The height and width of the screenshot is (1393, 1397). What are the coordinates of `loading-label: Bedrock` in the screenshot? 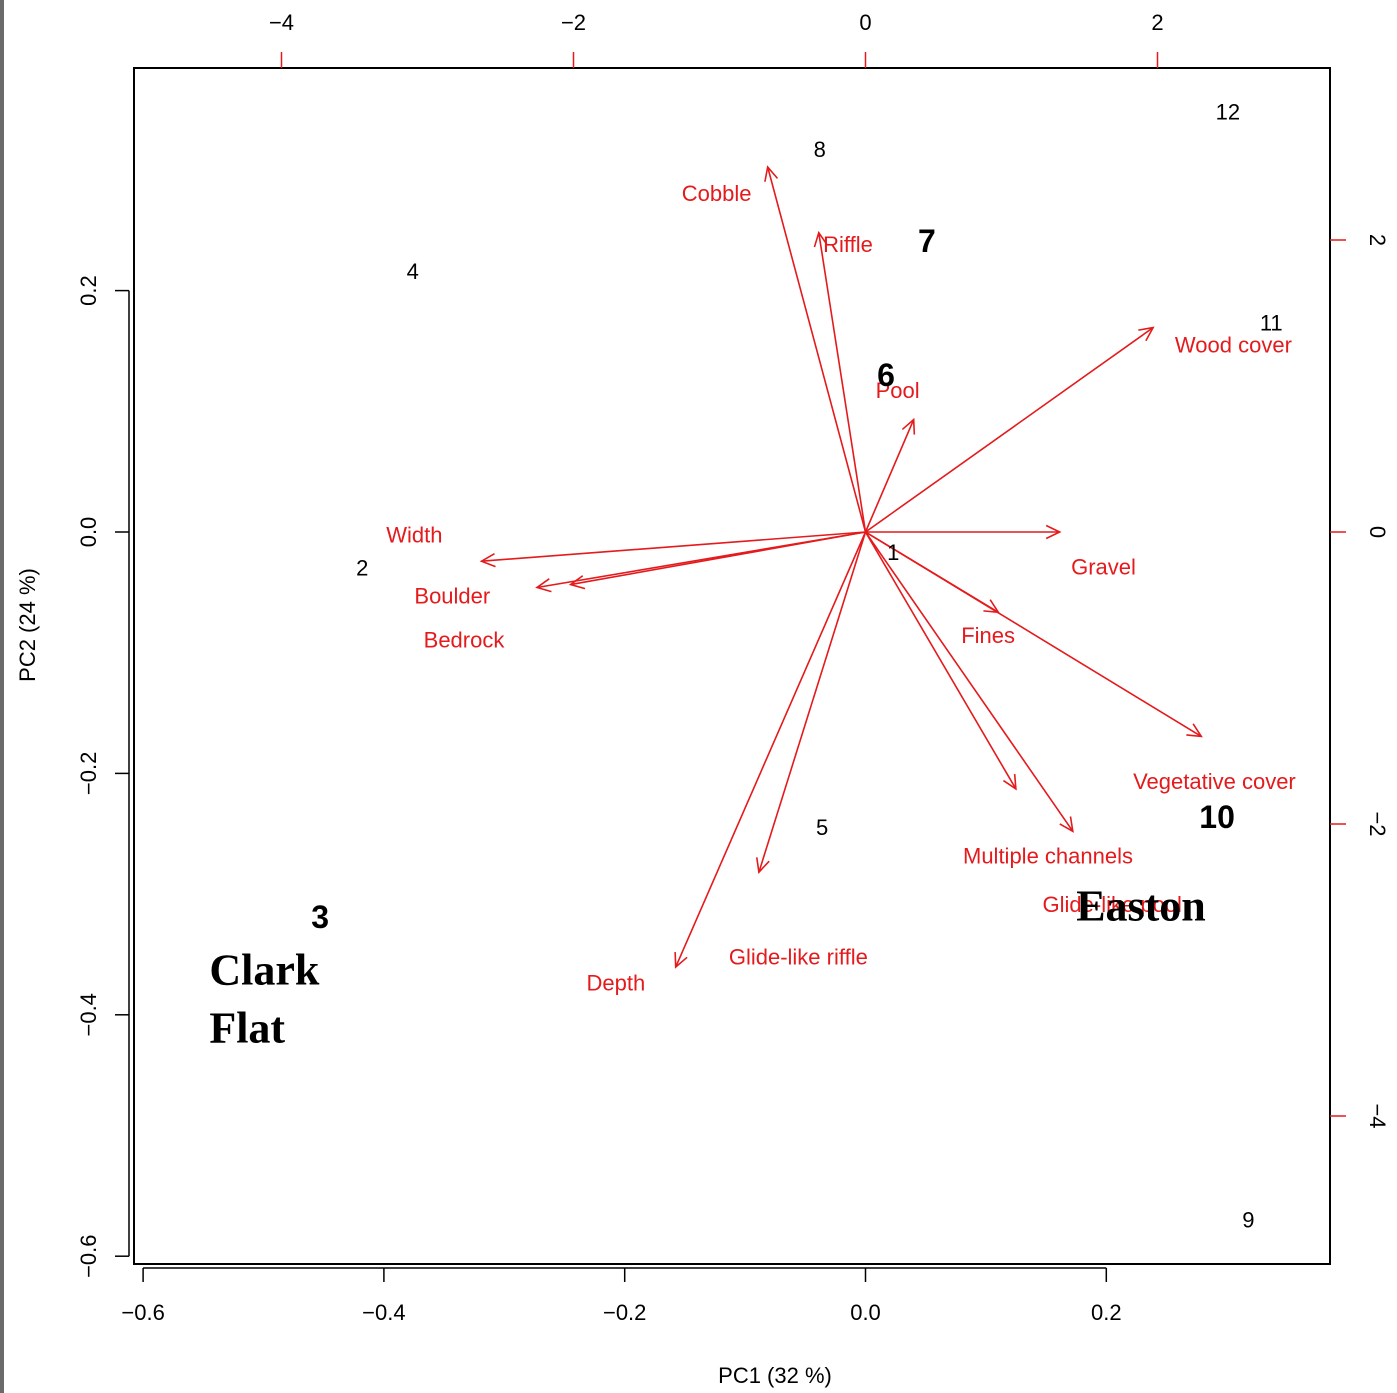 It's located at (465, 640).